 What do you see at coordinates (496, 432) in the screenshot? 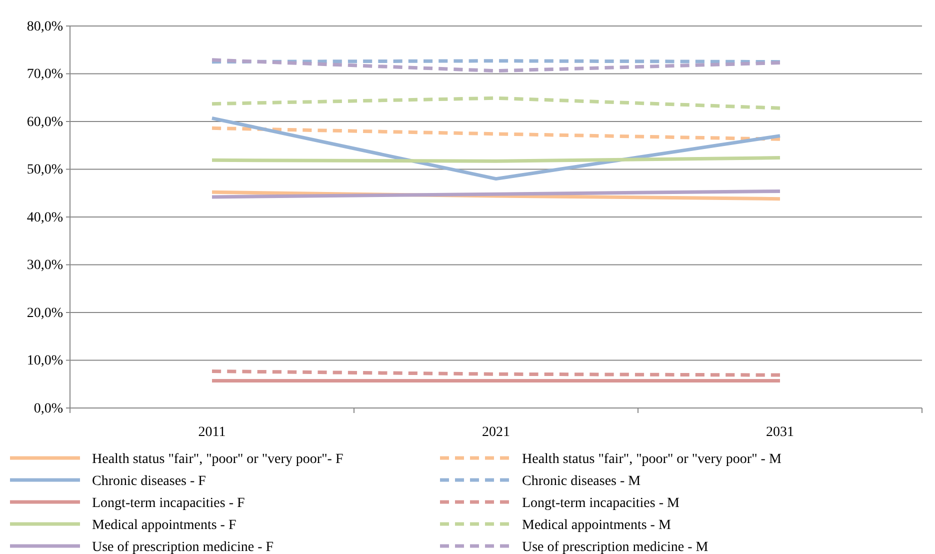
I see `x-tick-label: 2021` at bounding box center [496, 432].